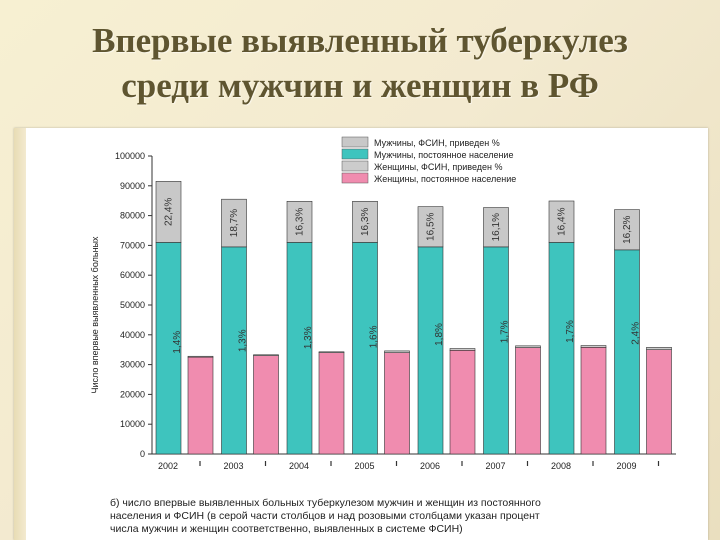 Image resolution: width=720 pixels, height=540 pixels. Describe the element at coordinates (142, 454) in the screenshot. I see `y-tick-label: 0` at that location.